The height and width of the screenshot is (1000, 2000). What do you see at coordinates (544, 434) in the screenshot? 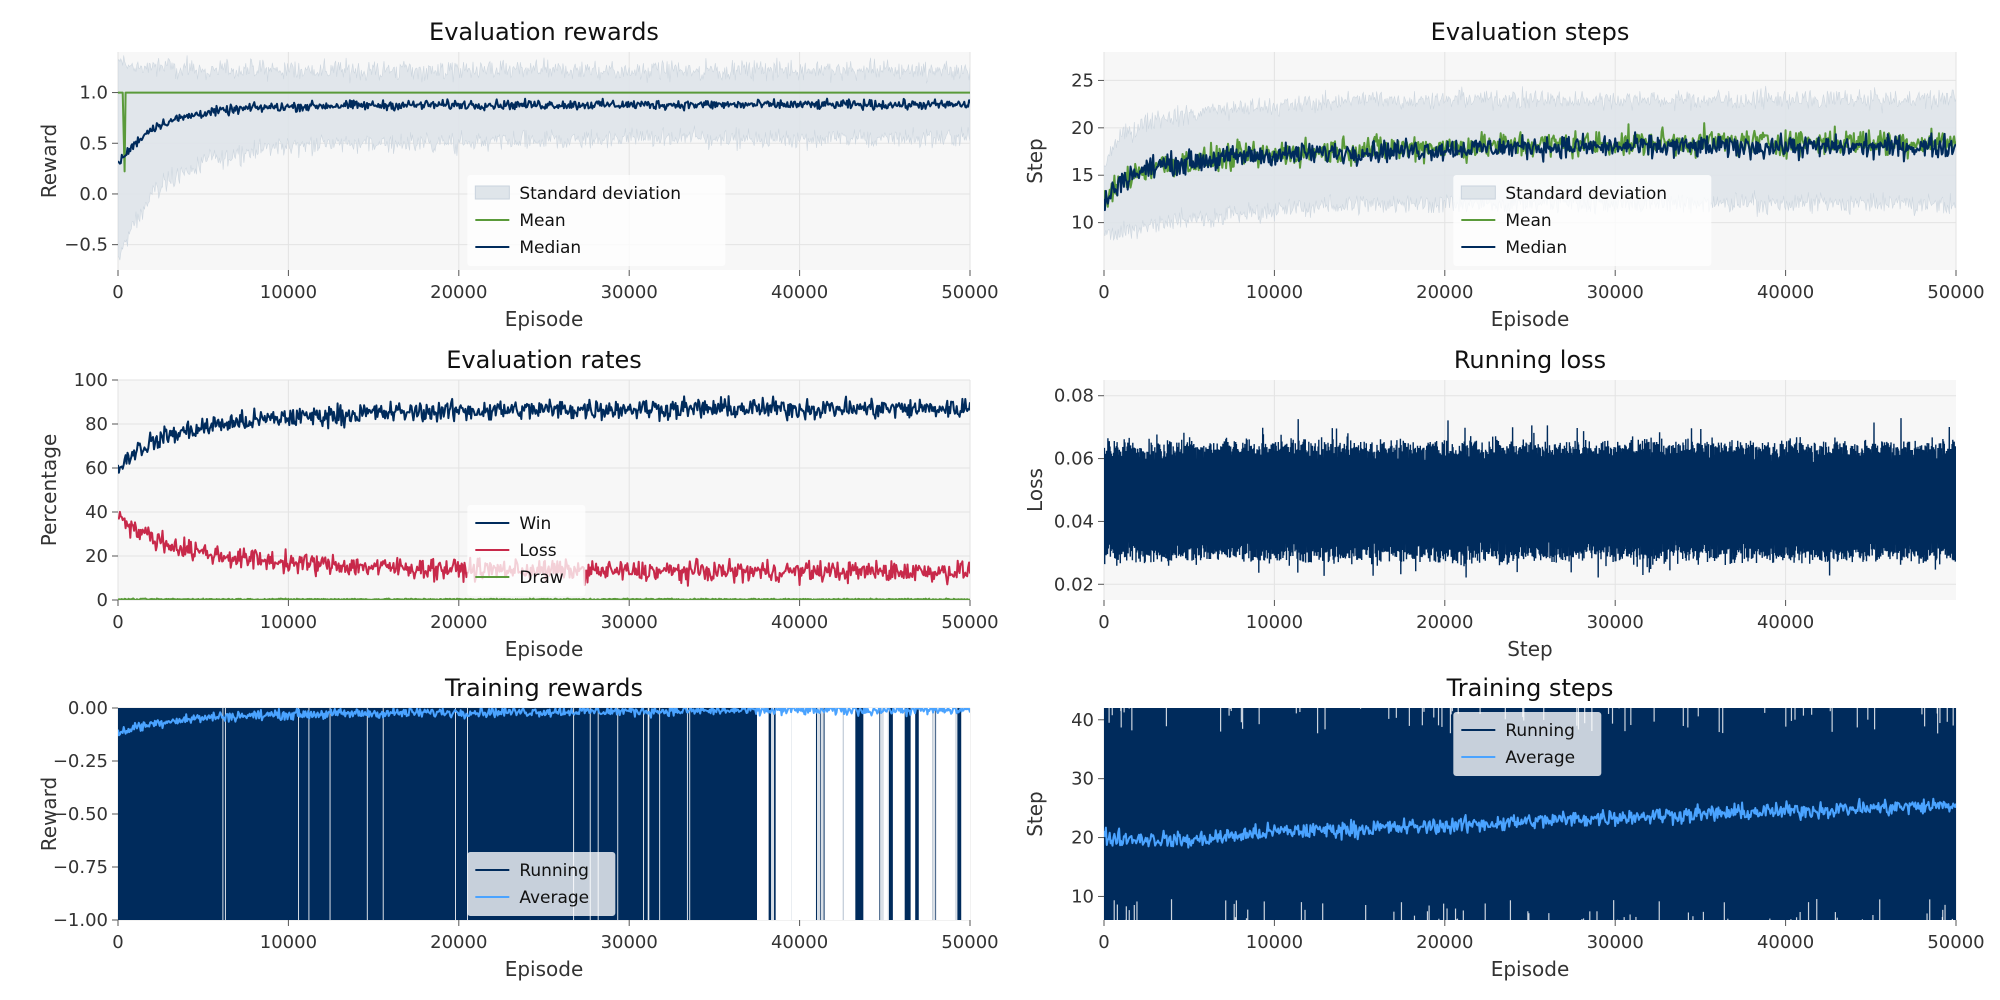
I see `series-win` at bounding box center [544, 434].